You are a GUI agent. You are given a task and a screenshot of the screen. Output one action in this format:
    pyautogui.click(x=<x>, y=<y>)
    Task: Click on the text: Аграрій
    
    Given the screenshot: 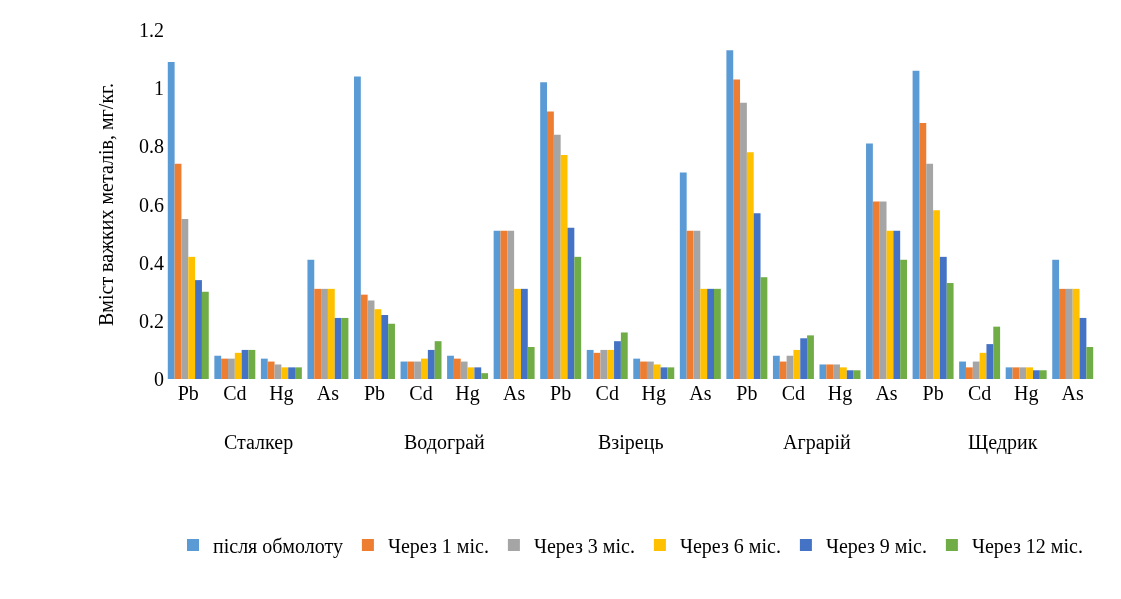 What is the action you would take?
    pyautogui.click(x=817, y=442)
    